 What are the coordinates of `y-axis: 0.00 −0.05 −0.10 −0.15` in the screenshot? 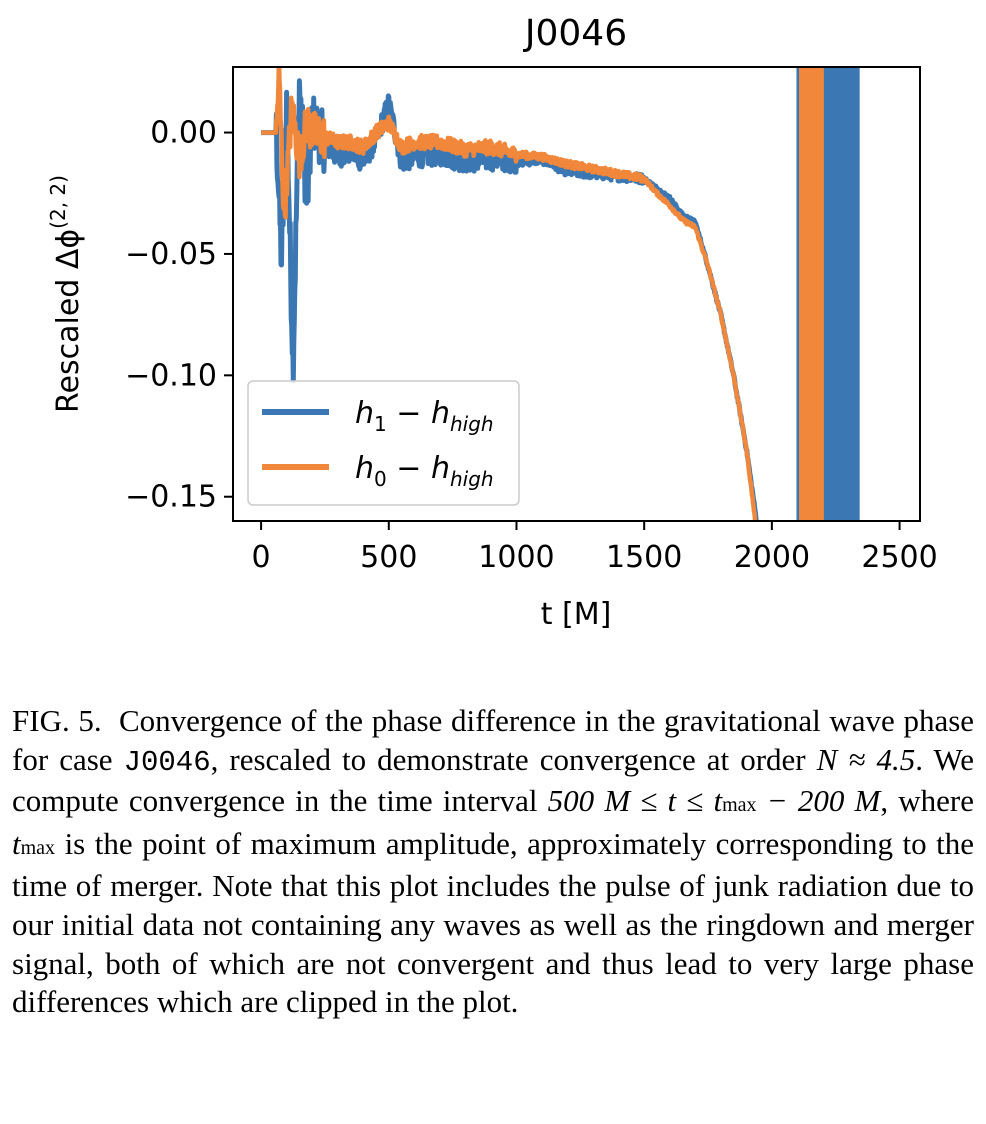 It's located at (179, 315).